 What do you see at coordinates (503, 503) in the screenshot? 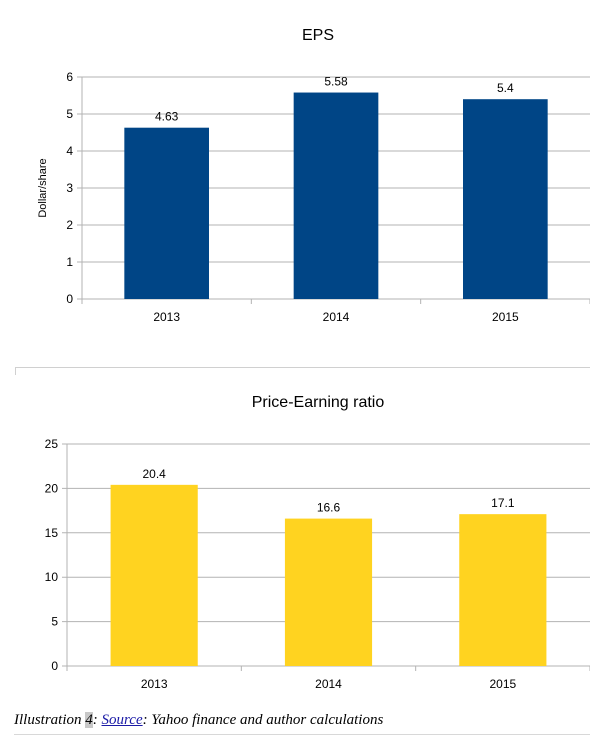
I see `data-label: 17.1` at bounding box center [503, 503].